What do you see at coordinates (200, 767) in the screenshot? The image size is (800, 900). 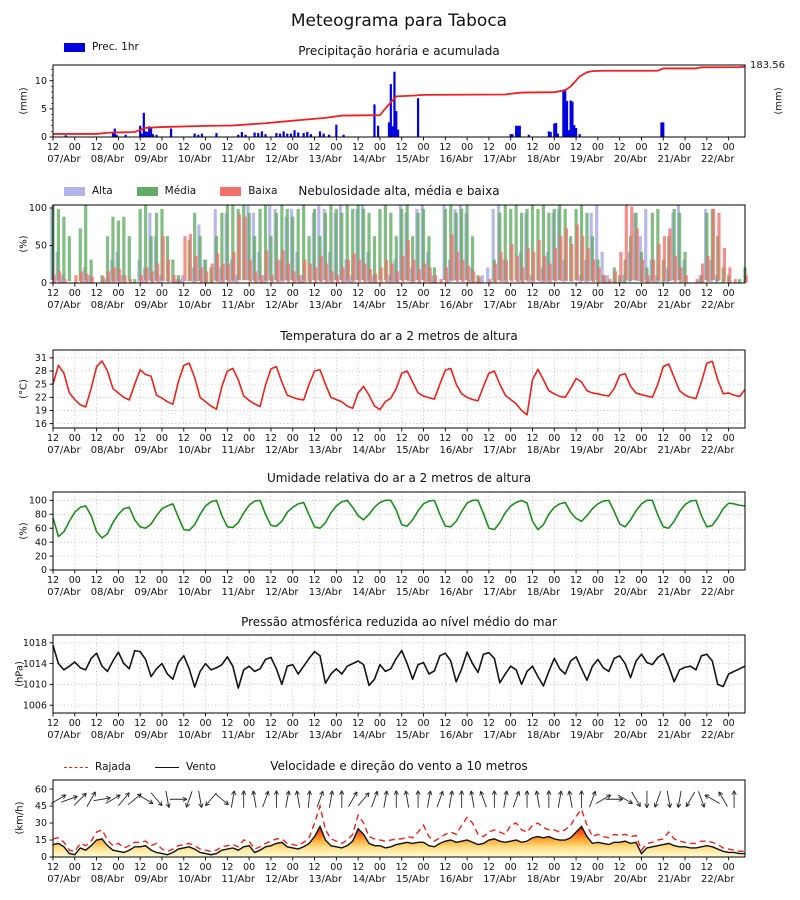 I see `wind-legend-label: Vento` at bounding box center [200, 767].